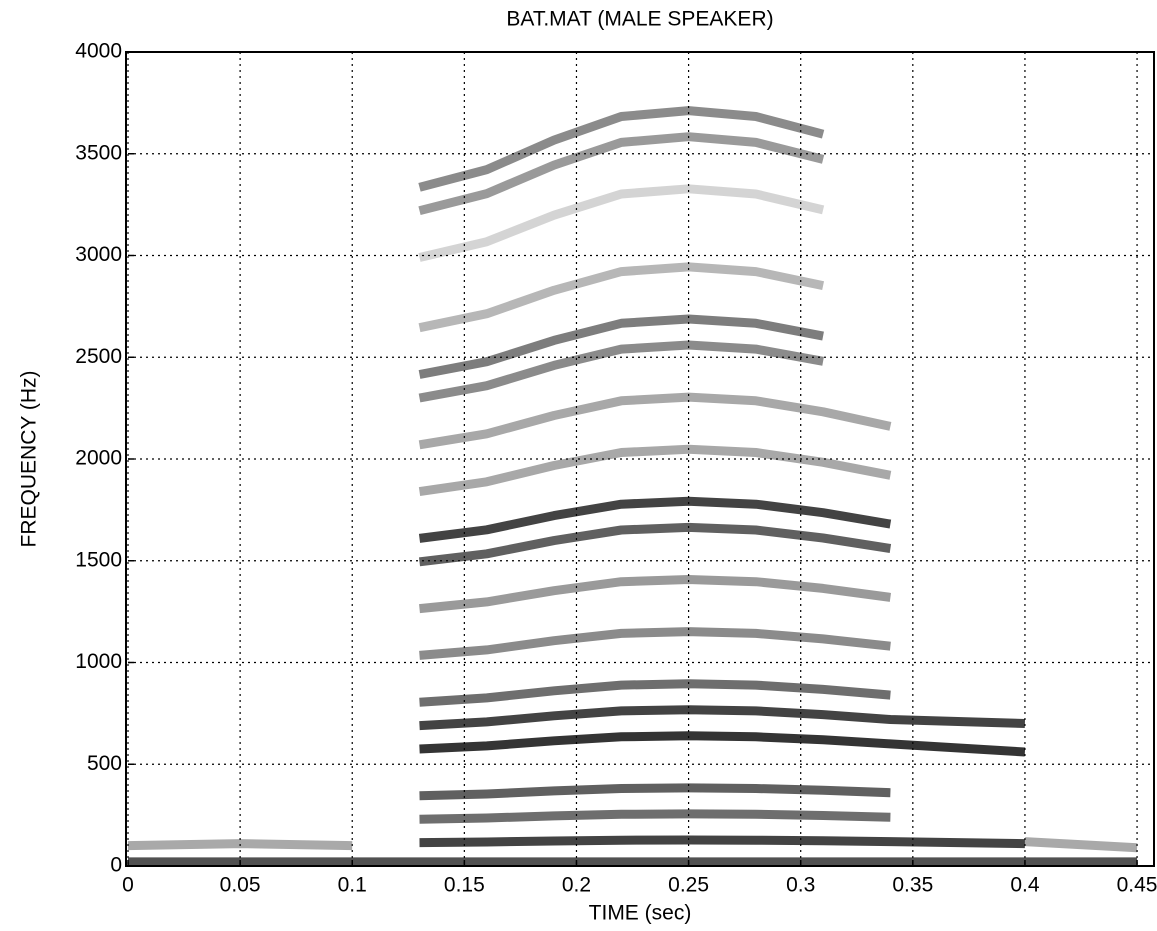 This screenshot has height=931, width=1157. I want to click on x-tick-label: 0.15, so click(464, 885).